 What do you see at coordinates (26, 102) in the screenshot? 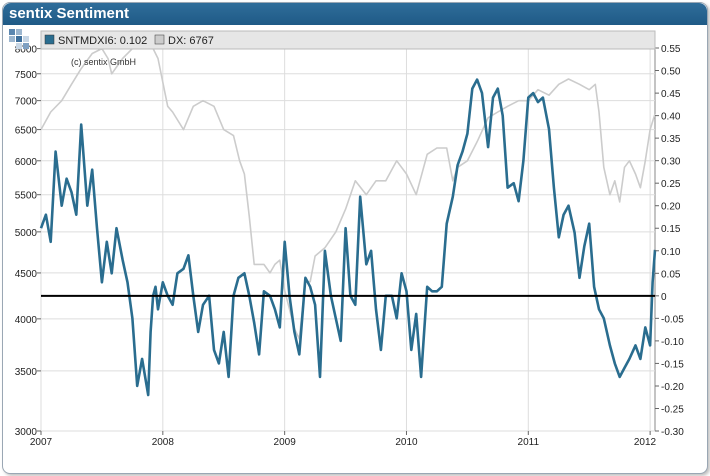
I see `left-tick-label: 7000` at bounding box center [26, 102].